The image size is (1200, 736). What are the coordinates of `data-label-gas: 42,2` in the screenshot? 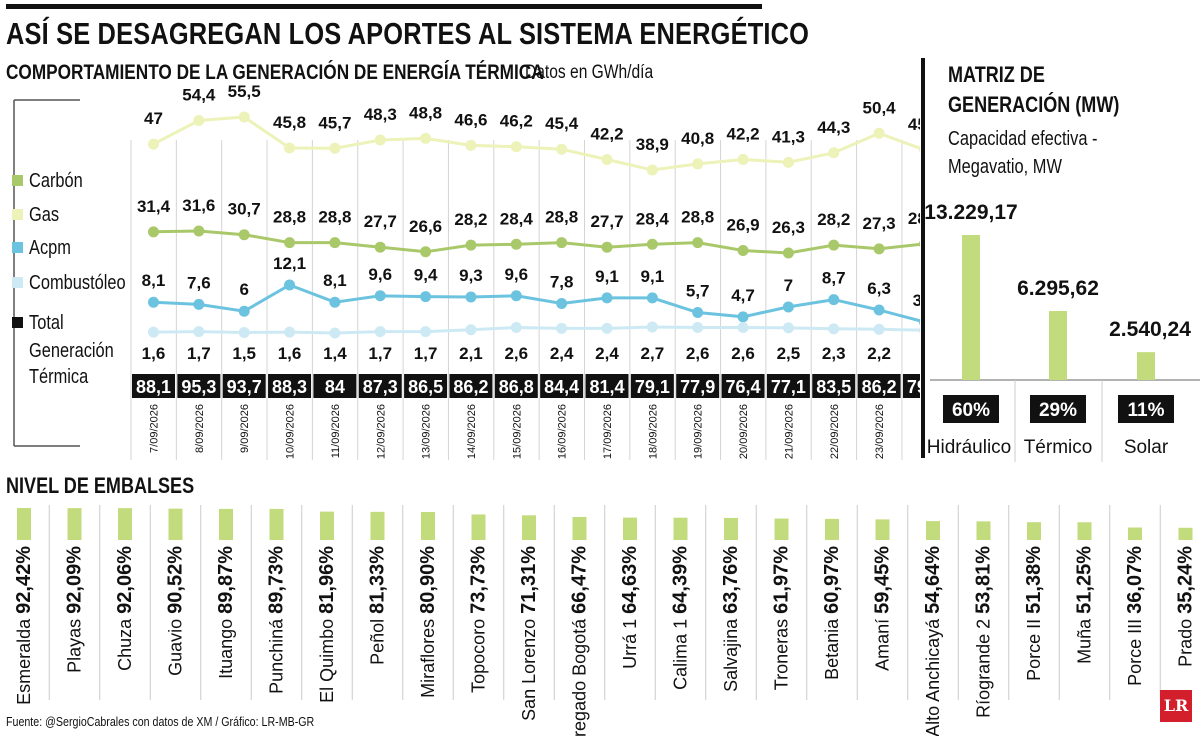 It's located at (743, 133).